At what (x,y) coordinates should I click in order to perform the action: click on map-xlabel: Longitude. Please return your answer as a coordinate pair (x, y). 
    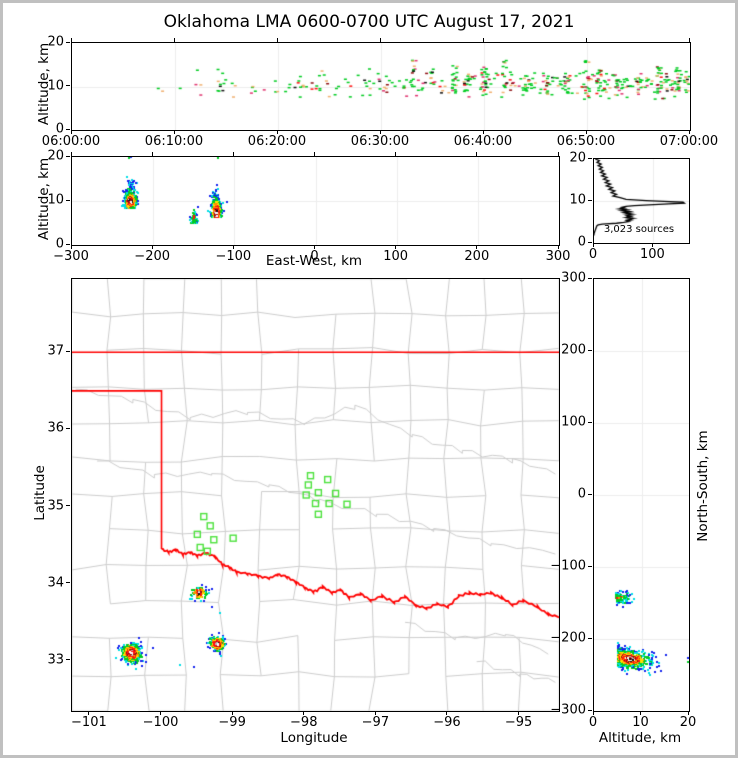
    Looking at the image, I should click on (314, 738).